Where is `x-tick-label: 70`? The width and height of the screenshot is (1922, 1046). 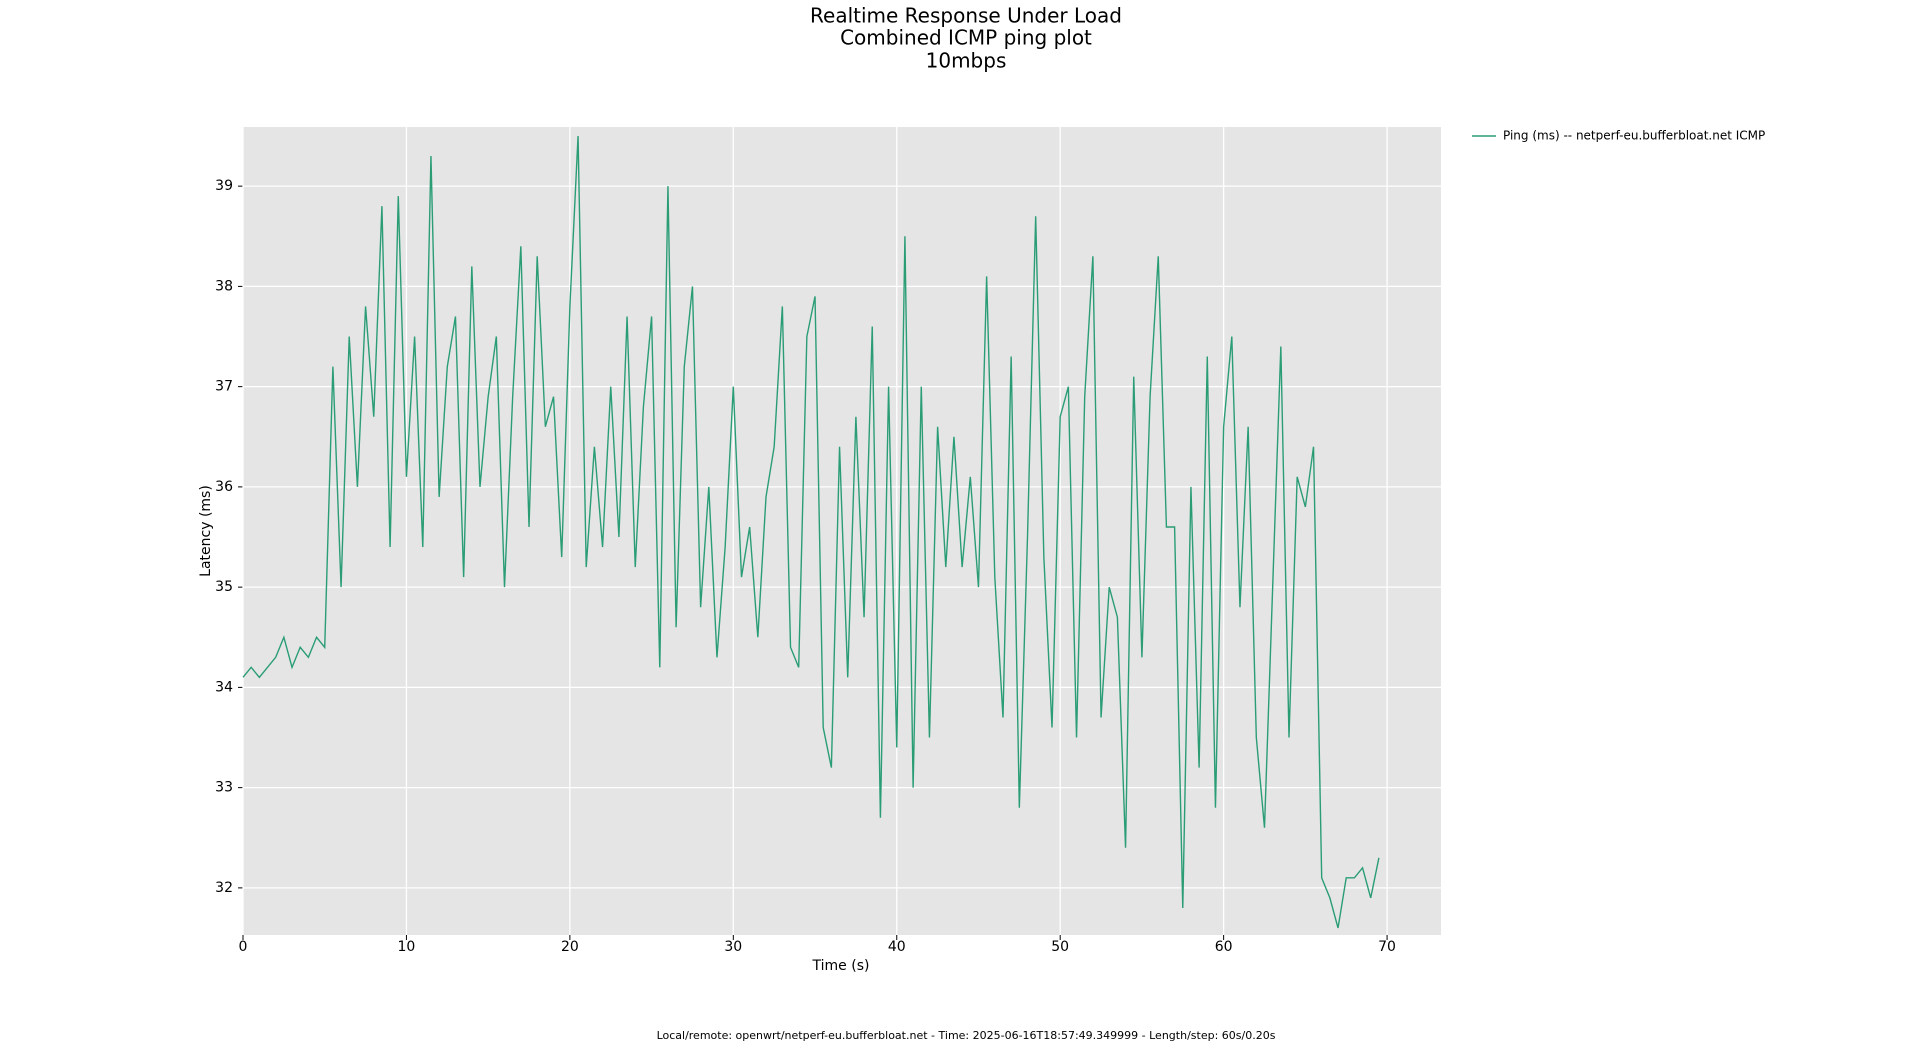
x-tick-label: 70 is located at coordinates (1387, 947).